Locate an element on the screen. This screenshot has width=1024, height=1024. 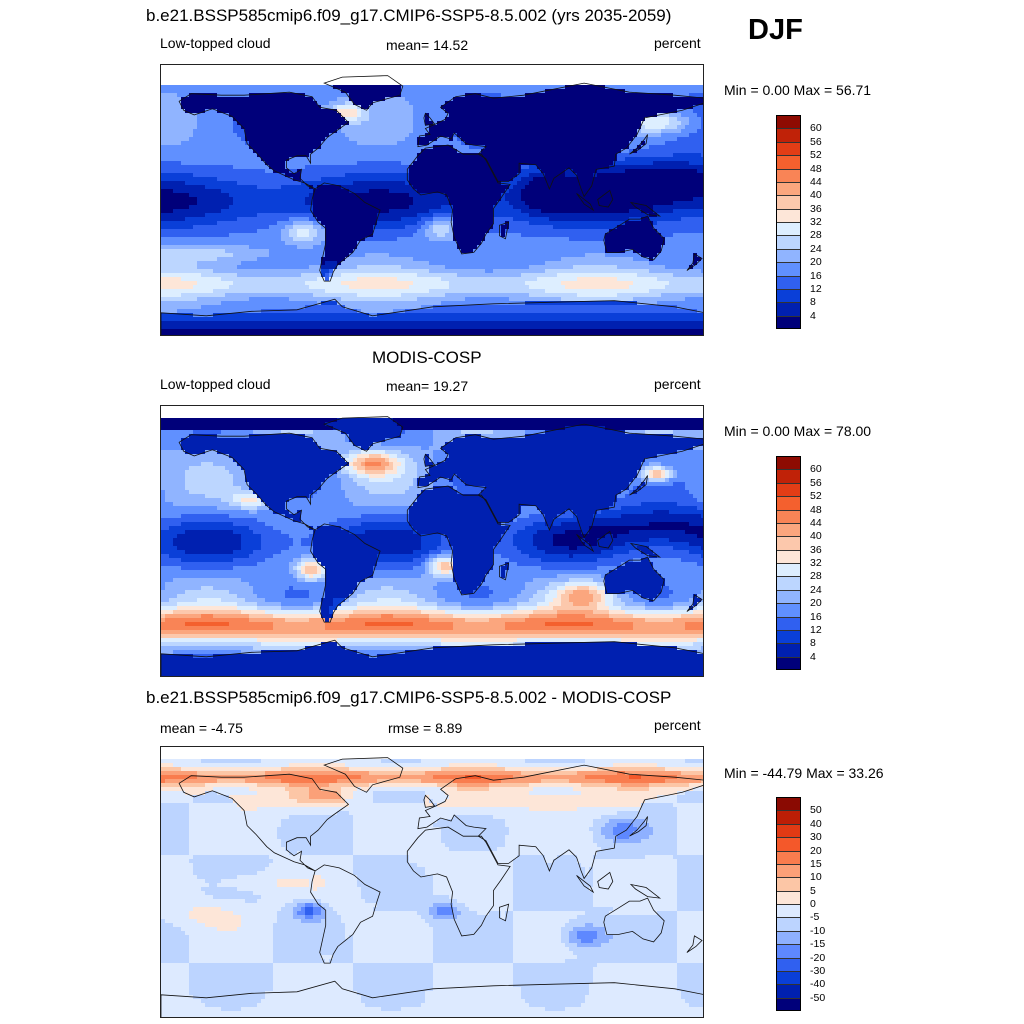
panel-2-colorbar: 4 8 12 16 20 24 28 32 36 40 44 48 52 56 60 is located at coordinates (811, 563).